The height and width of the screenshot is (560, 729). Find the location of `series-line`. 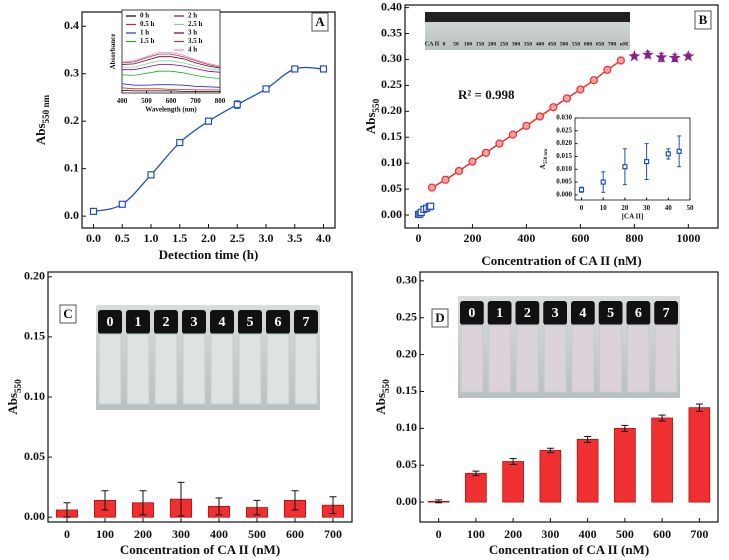

series-line is located at coordinates (171, 62).